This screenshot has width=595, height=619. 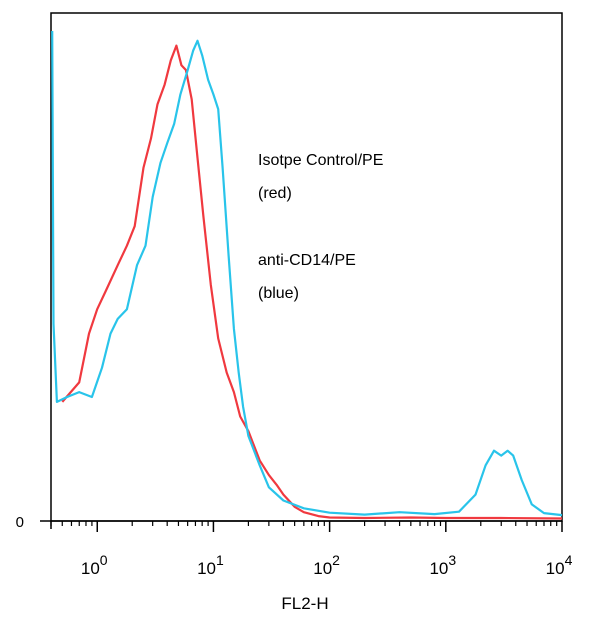 What do you see at coordinates (326, 565) in the screenshot?
I see `x-tick-label: 10²` at bounding box center [326, 565].